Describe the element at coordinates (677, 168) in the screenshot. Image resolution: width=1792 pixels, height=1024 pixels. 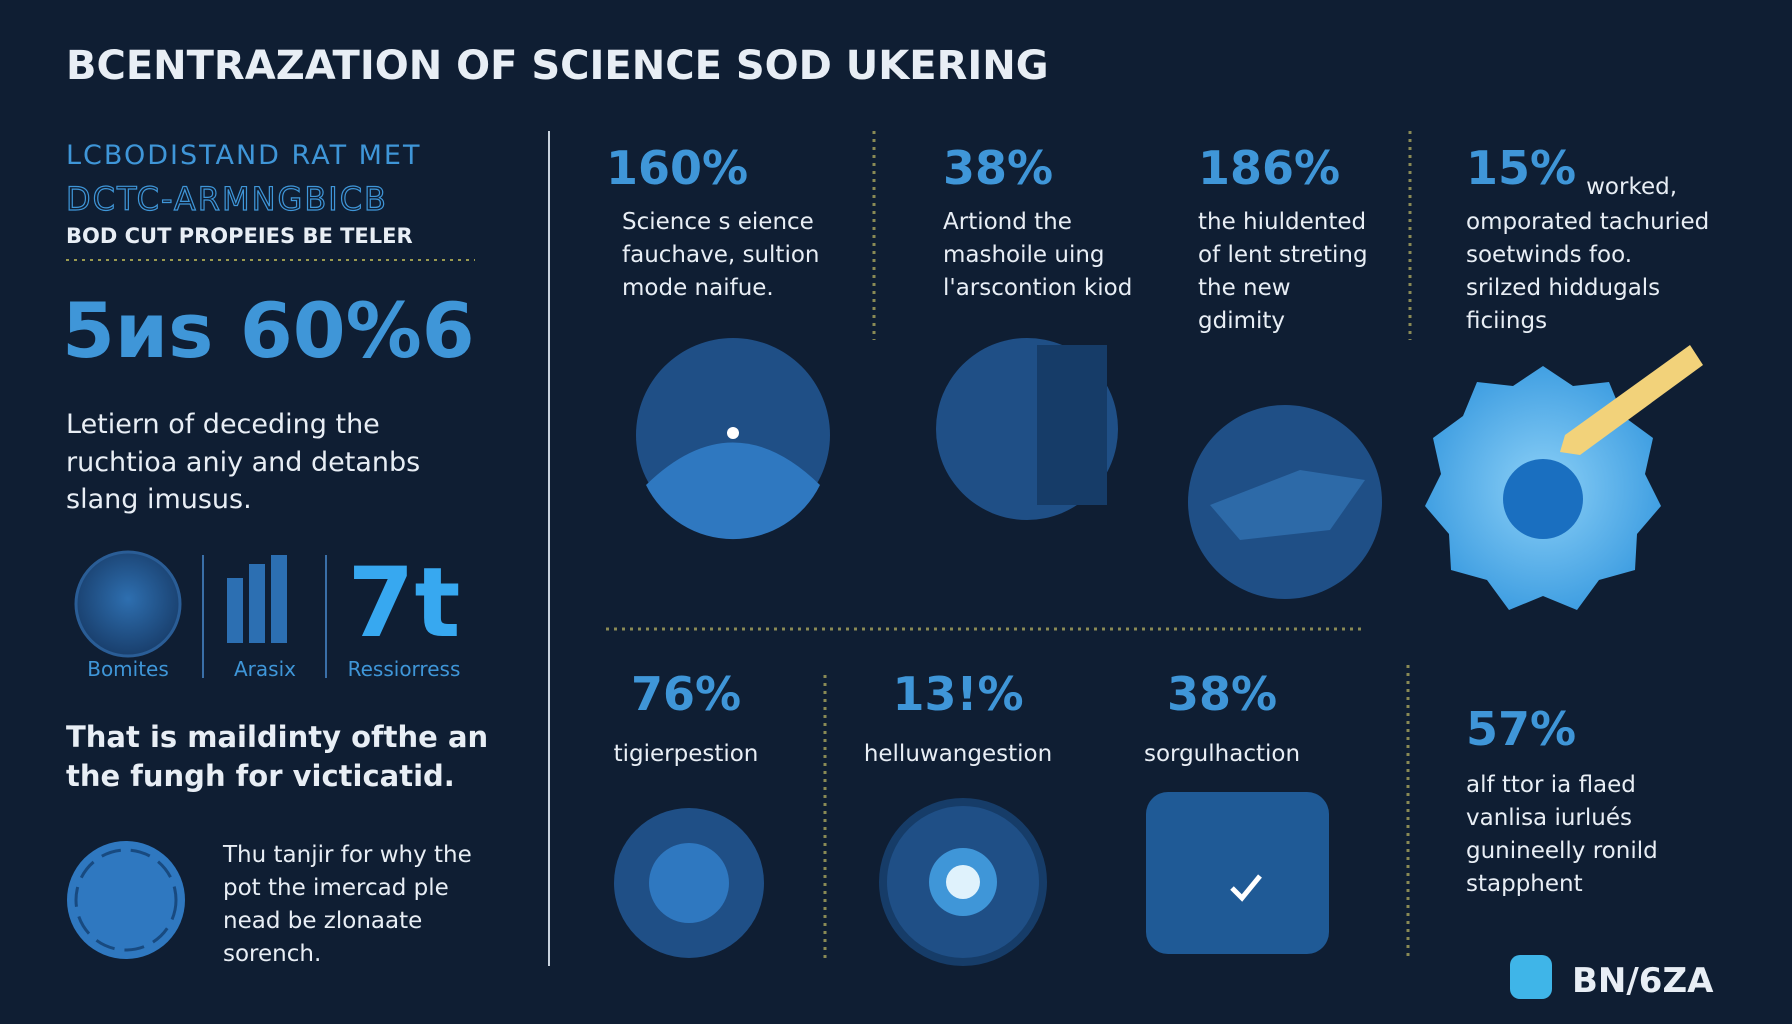
I see `stat-value: 160%` at that location.